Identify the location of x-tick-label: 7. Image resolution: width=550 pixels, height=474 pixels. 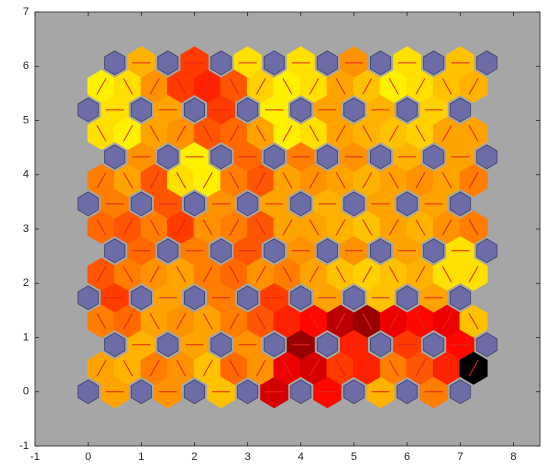
(460, 457).